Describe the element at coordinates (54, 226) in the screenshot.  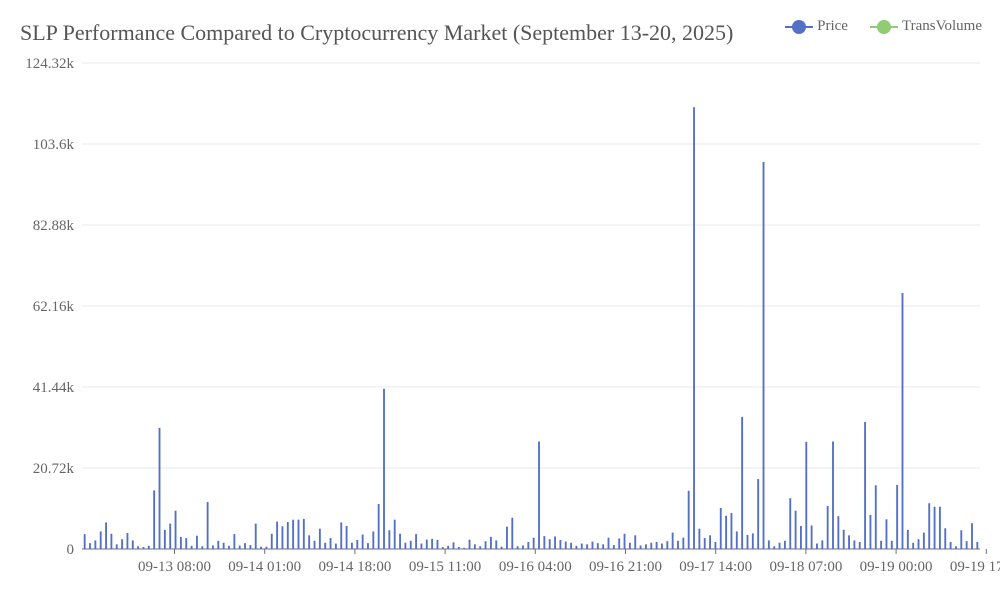
I see `y-tick-label: 82.88k` at that location.